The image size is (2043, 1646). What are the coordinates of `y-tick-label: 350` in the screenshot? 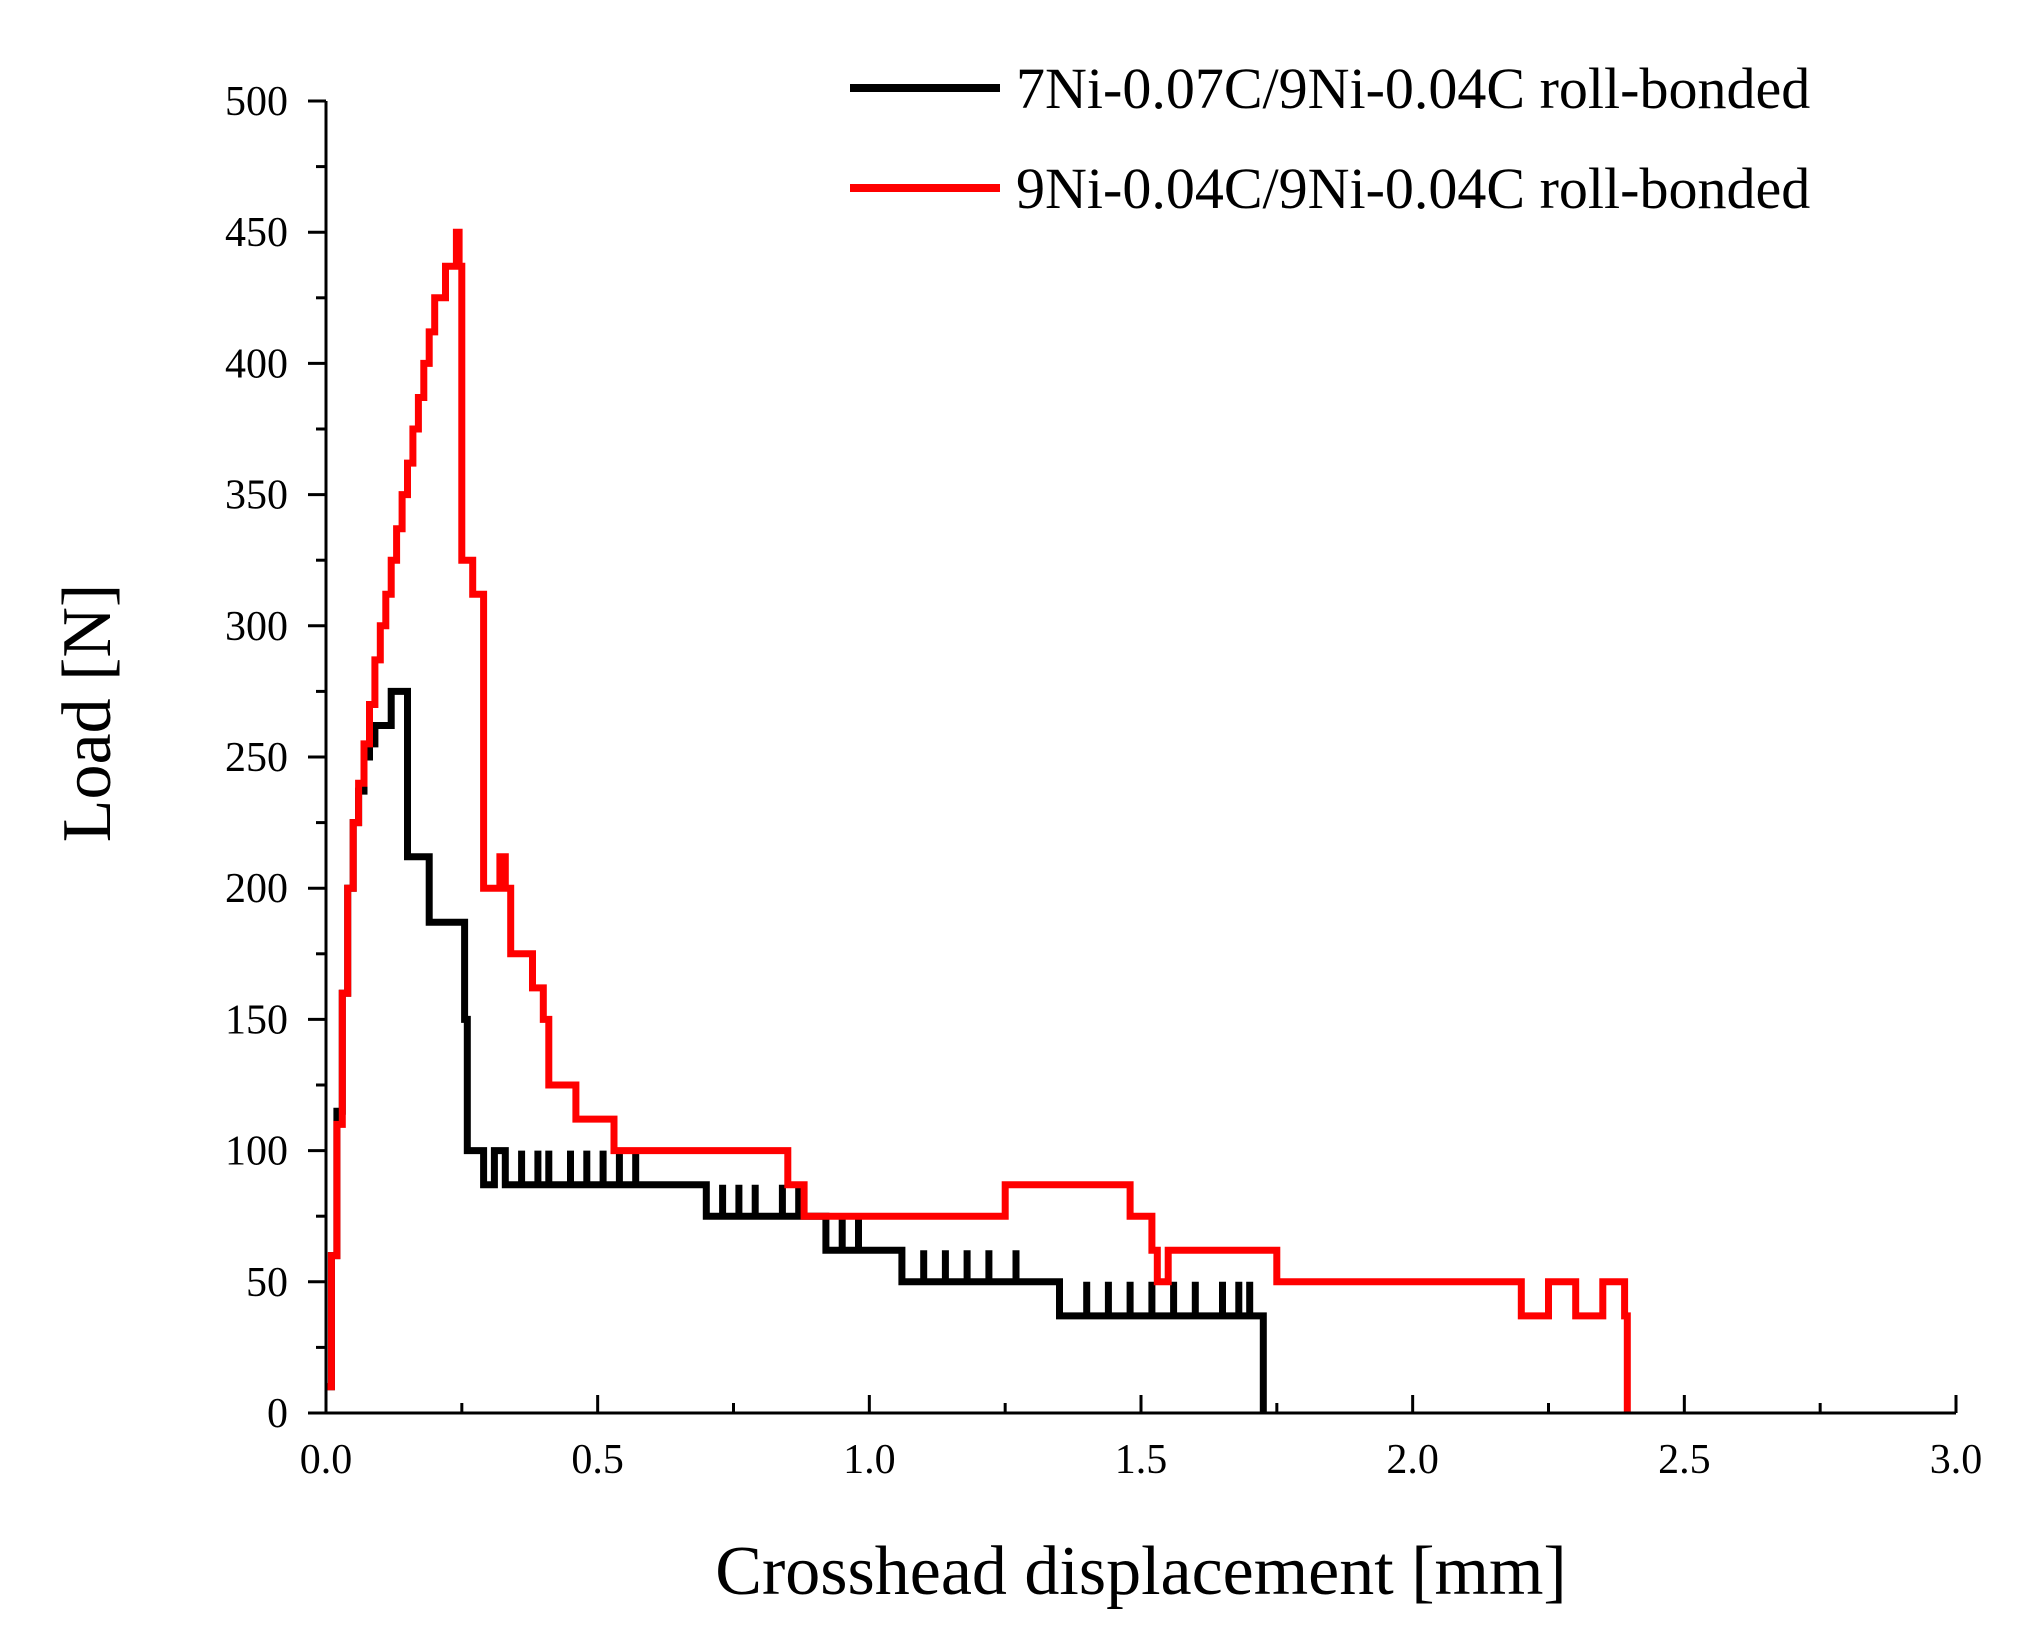 It's located at (256, 496).